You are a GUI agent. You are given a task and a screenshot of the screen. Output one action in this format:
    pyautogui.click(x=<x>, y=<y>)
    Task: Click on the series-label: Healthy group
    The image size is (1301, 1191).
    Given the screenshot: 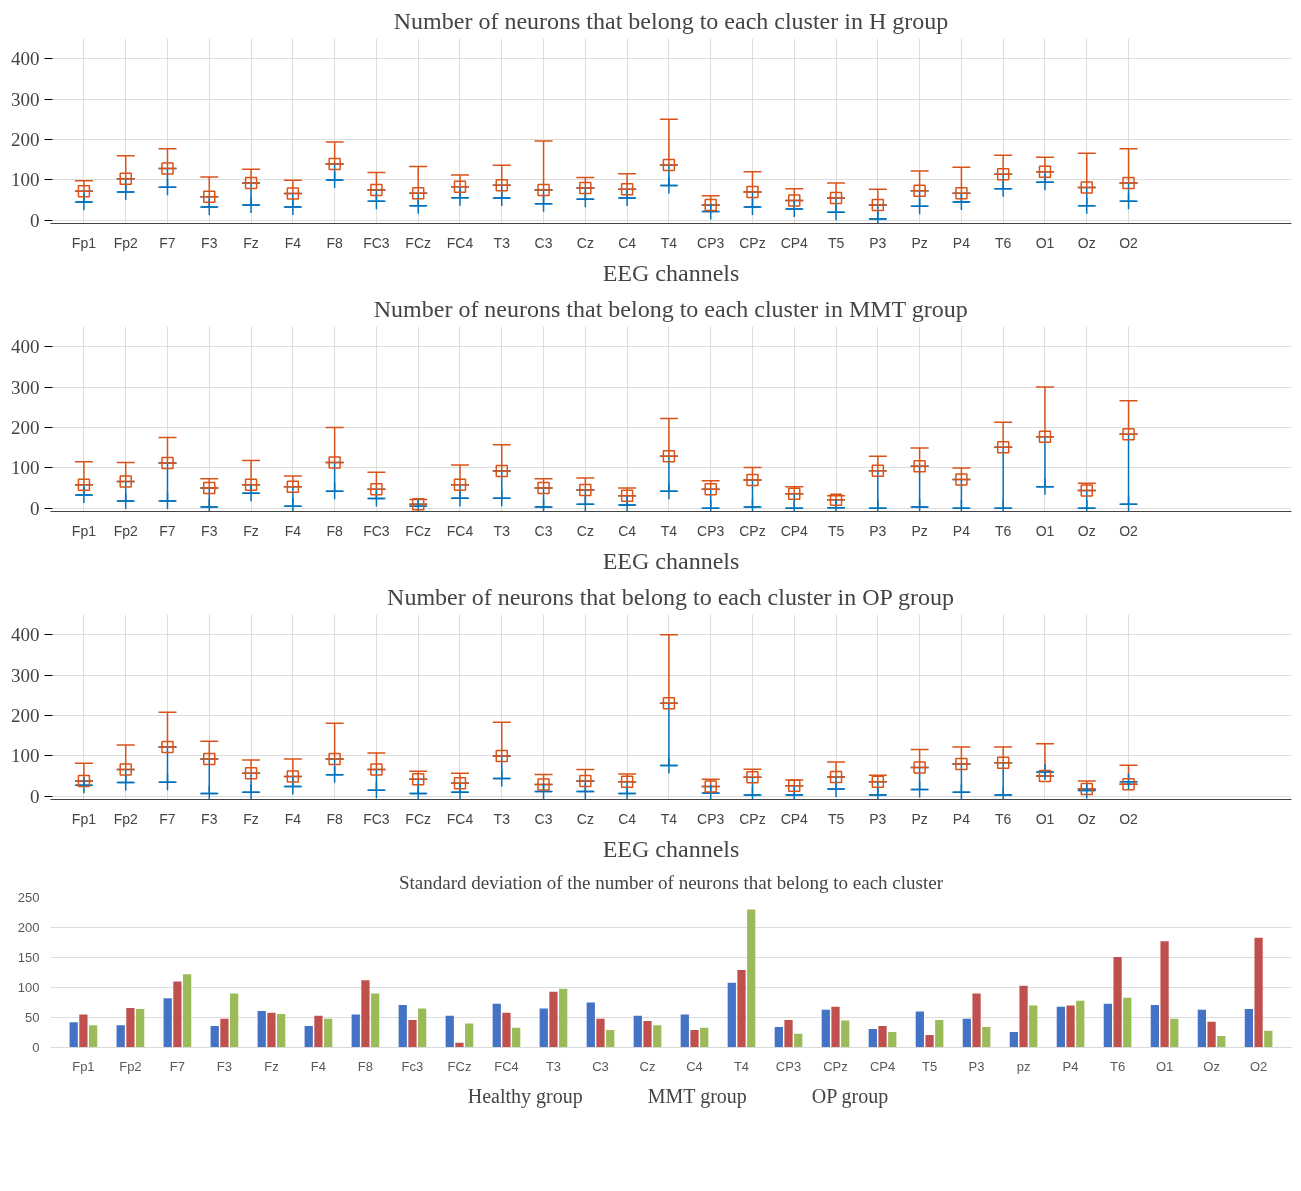 What is the action you would take?
    pyautogui.click(x=525, y=1096)
    